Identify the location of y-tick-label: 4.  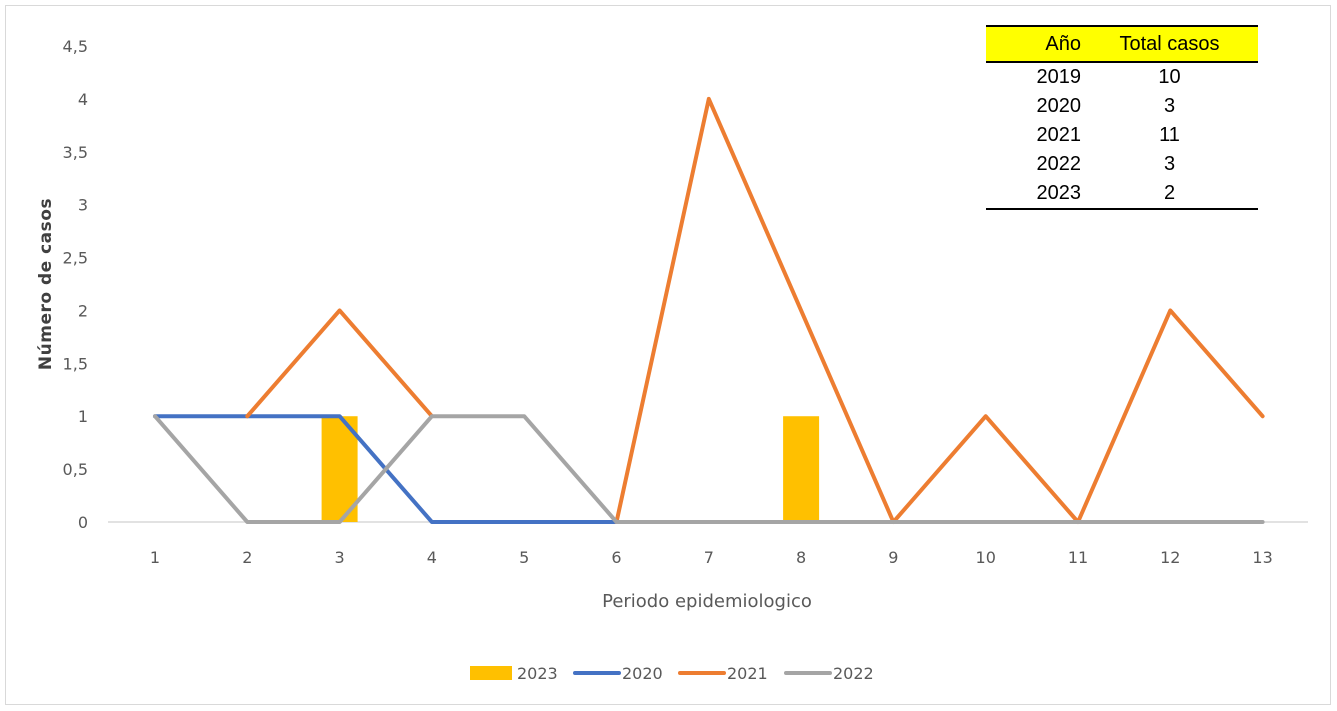
(83, 99).